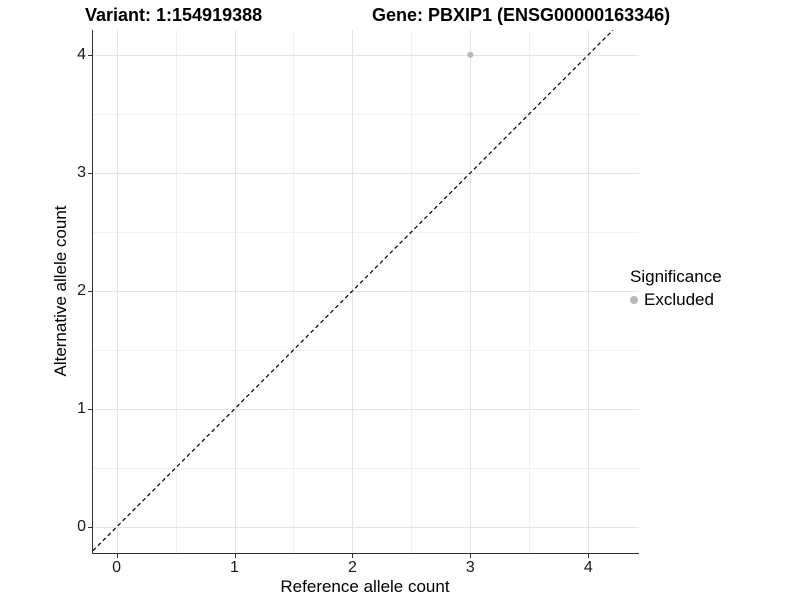  What do you see at coordinates (81, 290) in the screenshot?
I see `y-tick-label: 2` at bounding box center [81, 290].